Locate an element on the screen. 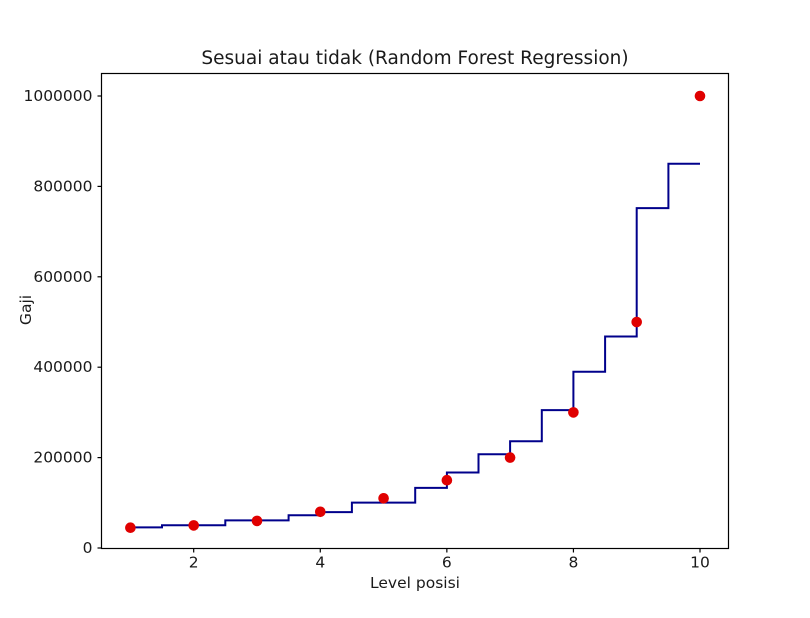  x-axis-ticks: 2 4 6 8 10 is located at coordinates (449, 560).